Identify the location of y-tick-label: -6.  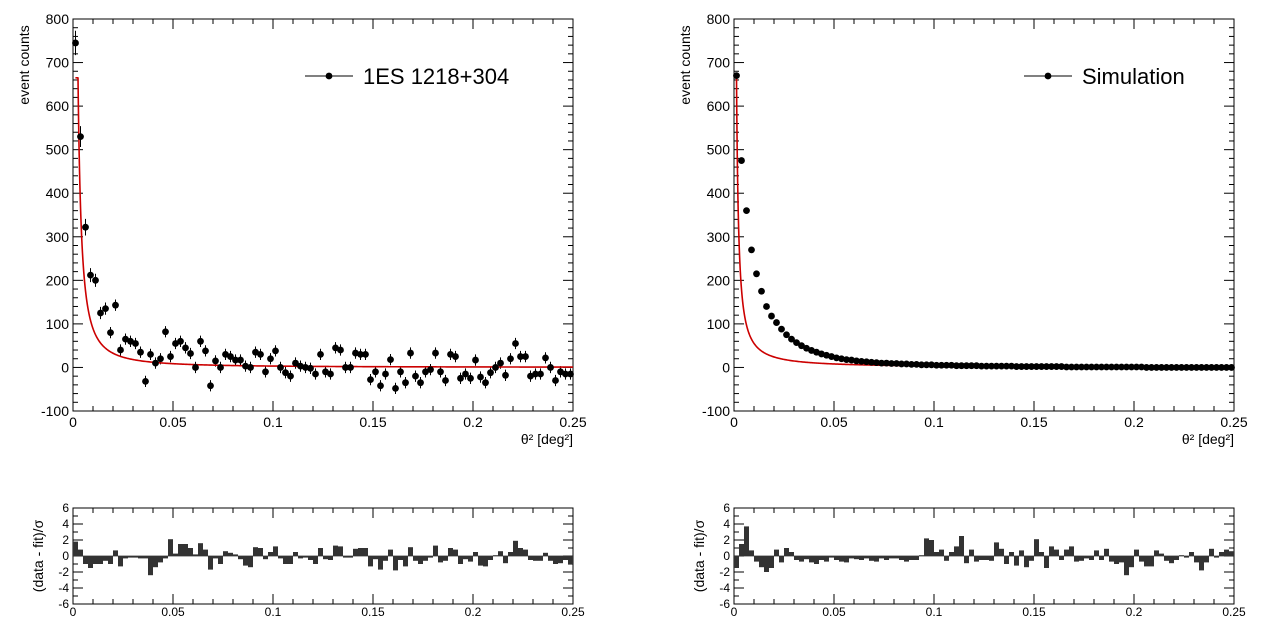
(724, 604).